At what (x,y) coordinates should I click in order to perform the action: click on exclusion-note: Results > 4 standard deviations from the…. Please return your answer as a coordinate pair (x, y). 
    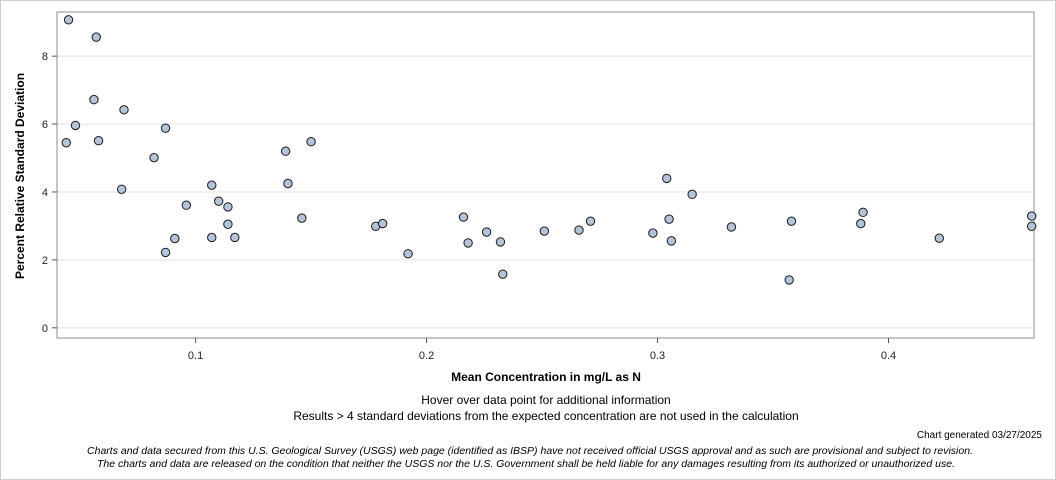
    Looking at the image, I should click on (545, 416).